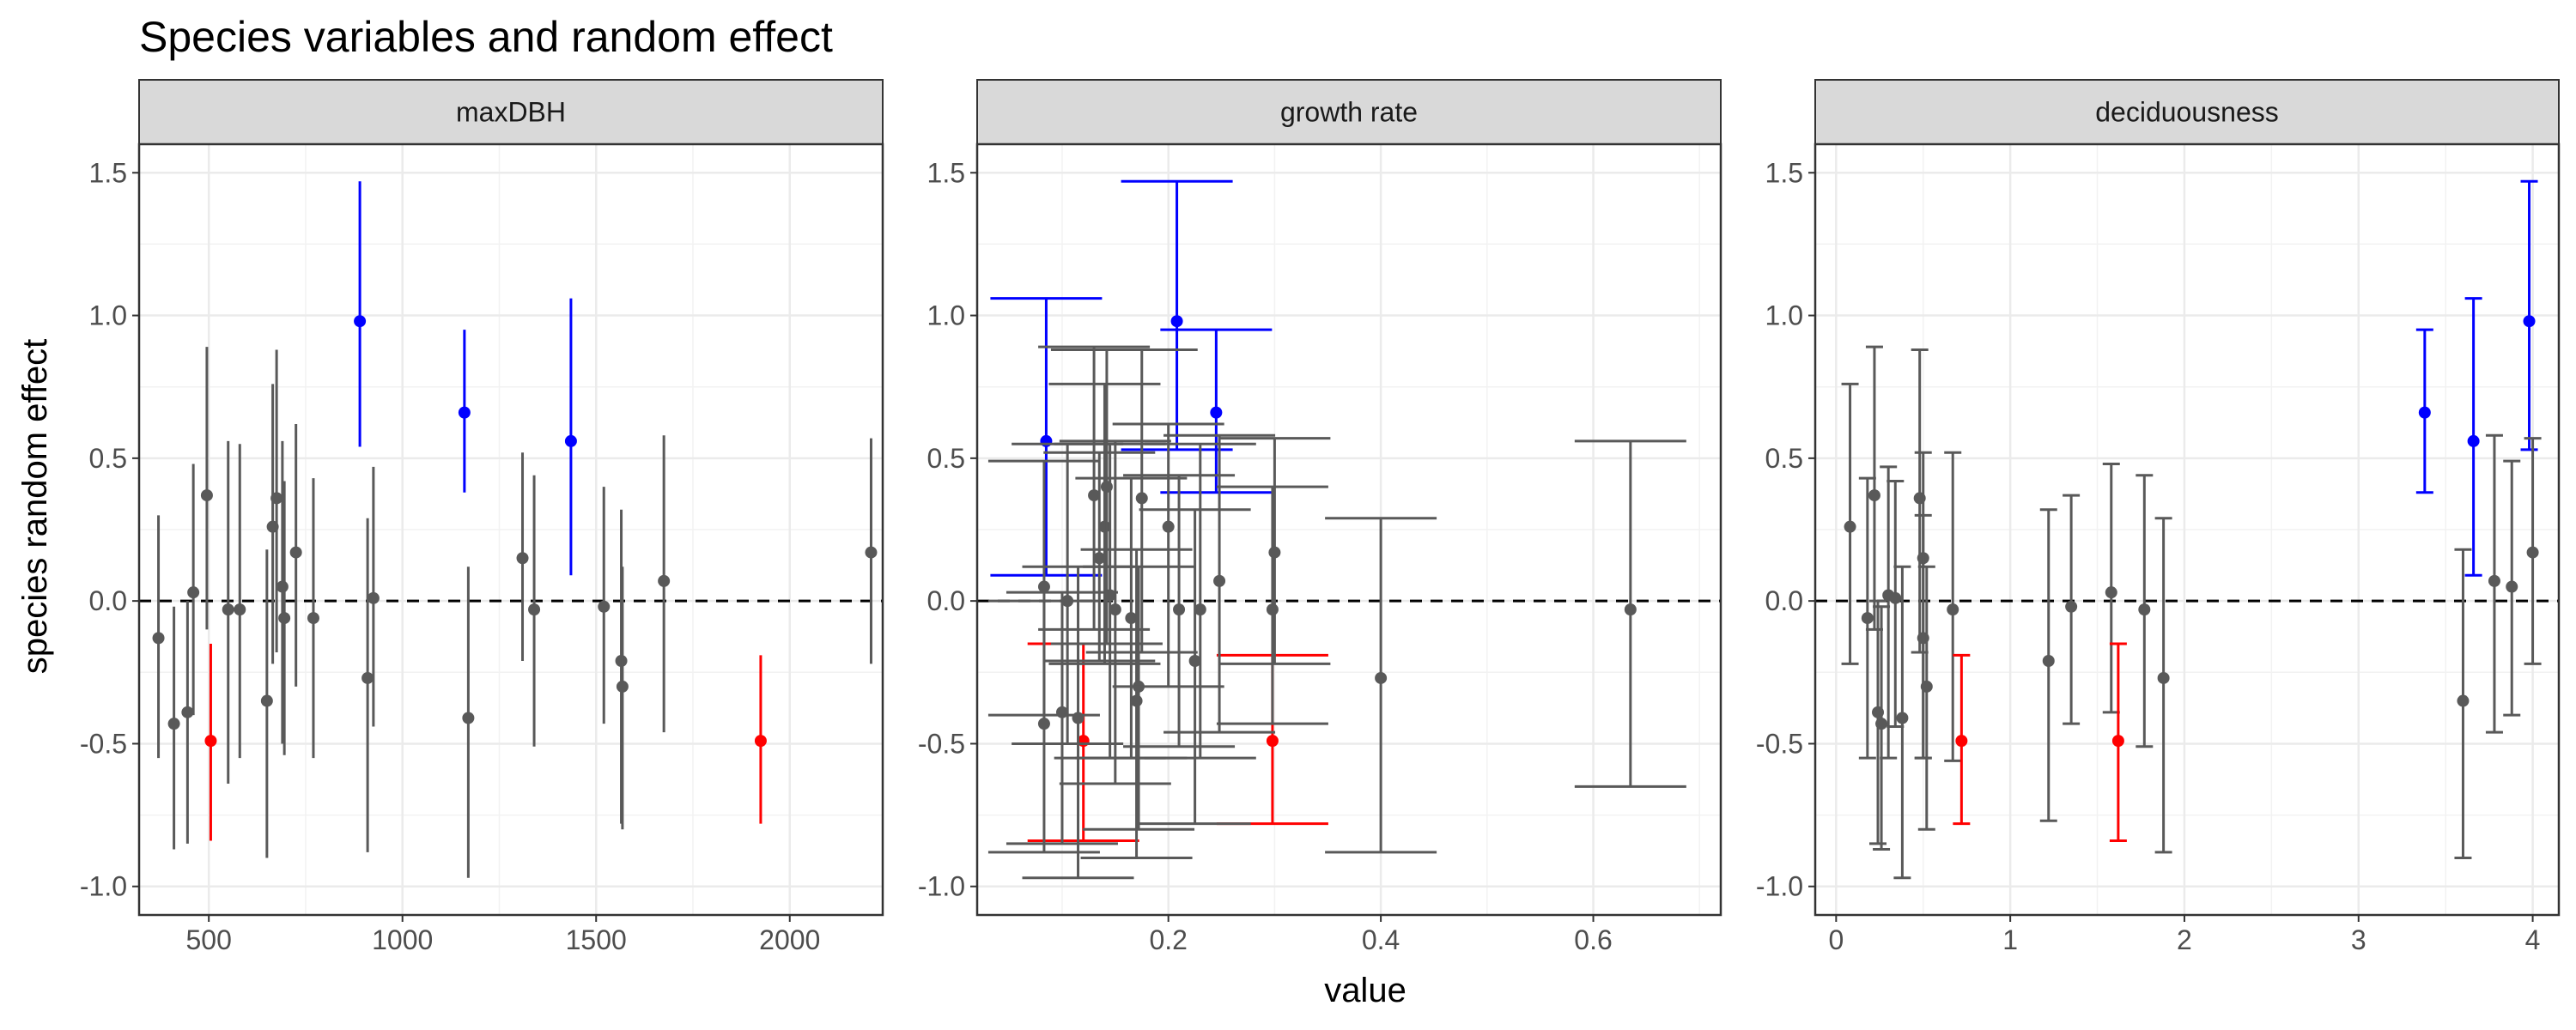 Image resolution: width=2576 pixels, height=1030 pixels. I want to click on x-tick-label: 2, so click(2185, 939).